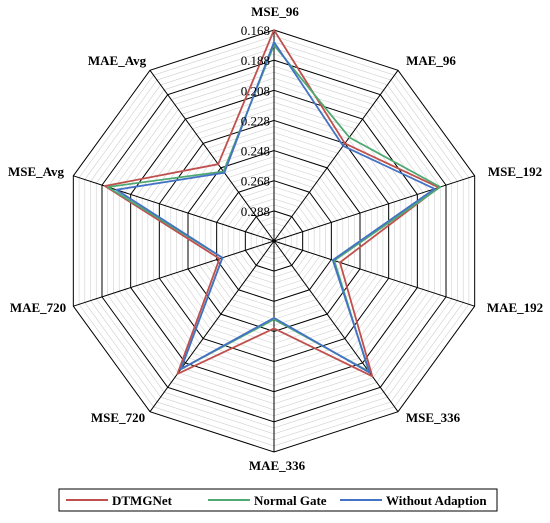 This screenshot has height=523, width=550. What do you see at coordinates (212, 156) in the screenshot?
I see `spoke-mae-avg` at bounding box center [212, 156].